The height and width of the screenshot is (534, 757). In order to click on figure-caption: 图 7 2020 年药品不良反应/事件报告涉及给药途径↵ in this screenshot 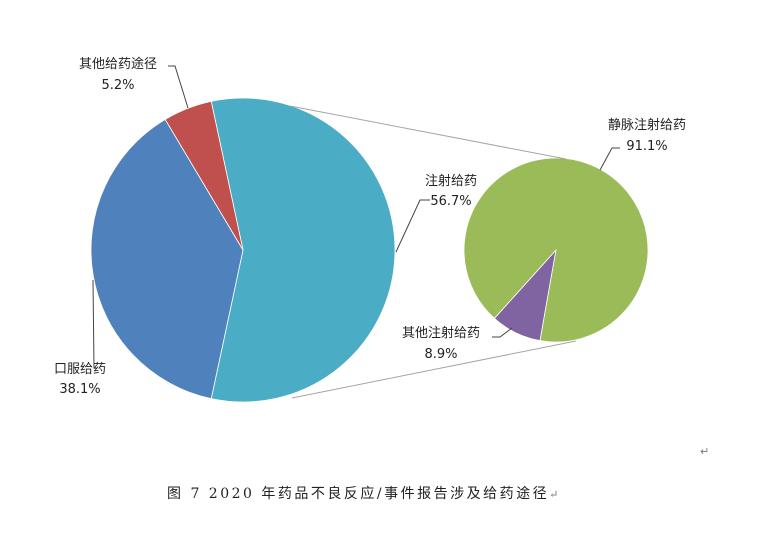, I will do `click(364, 493)`.